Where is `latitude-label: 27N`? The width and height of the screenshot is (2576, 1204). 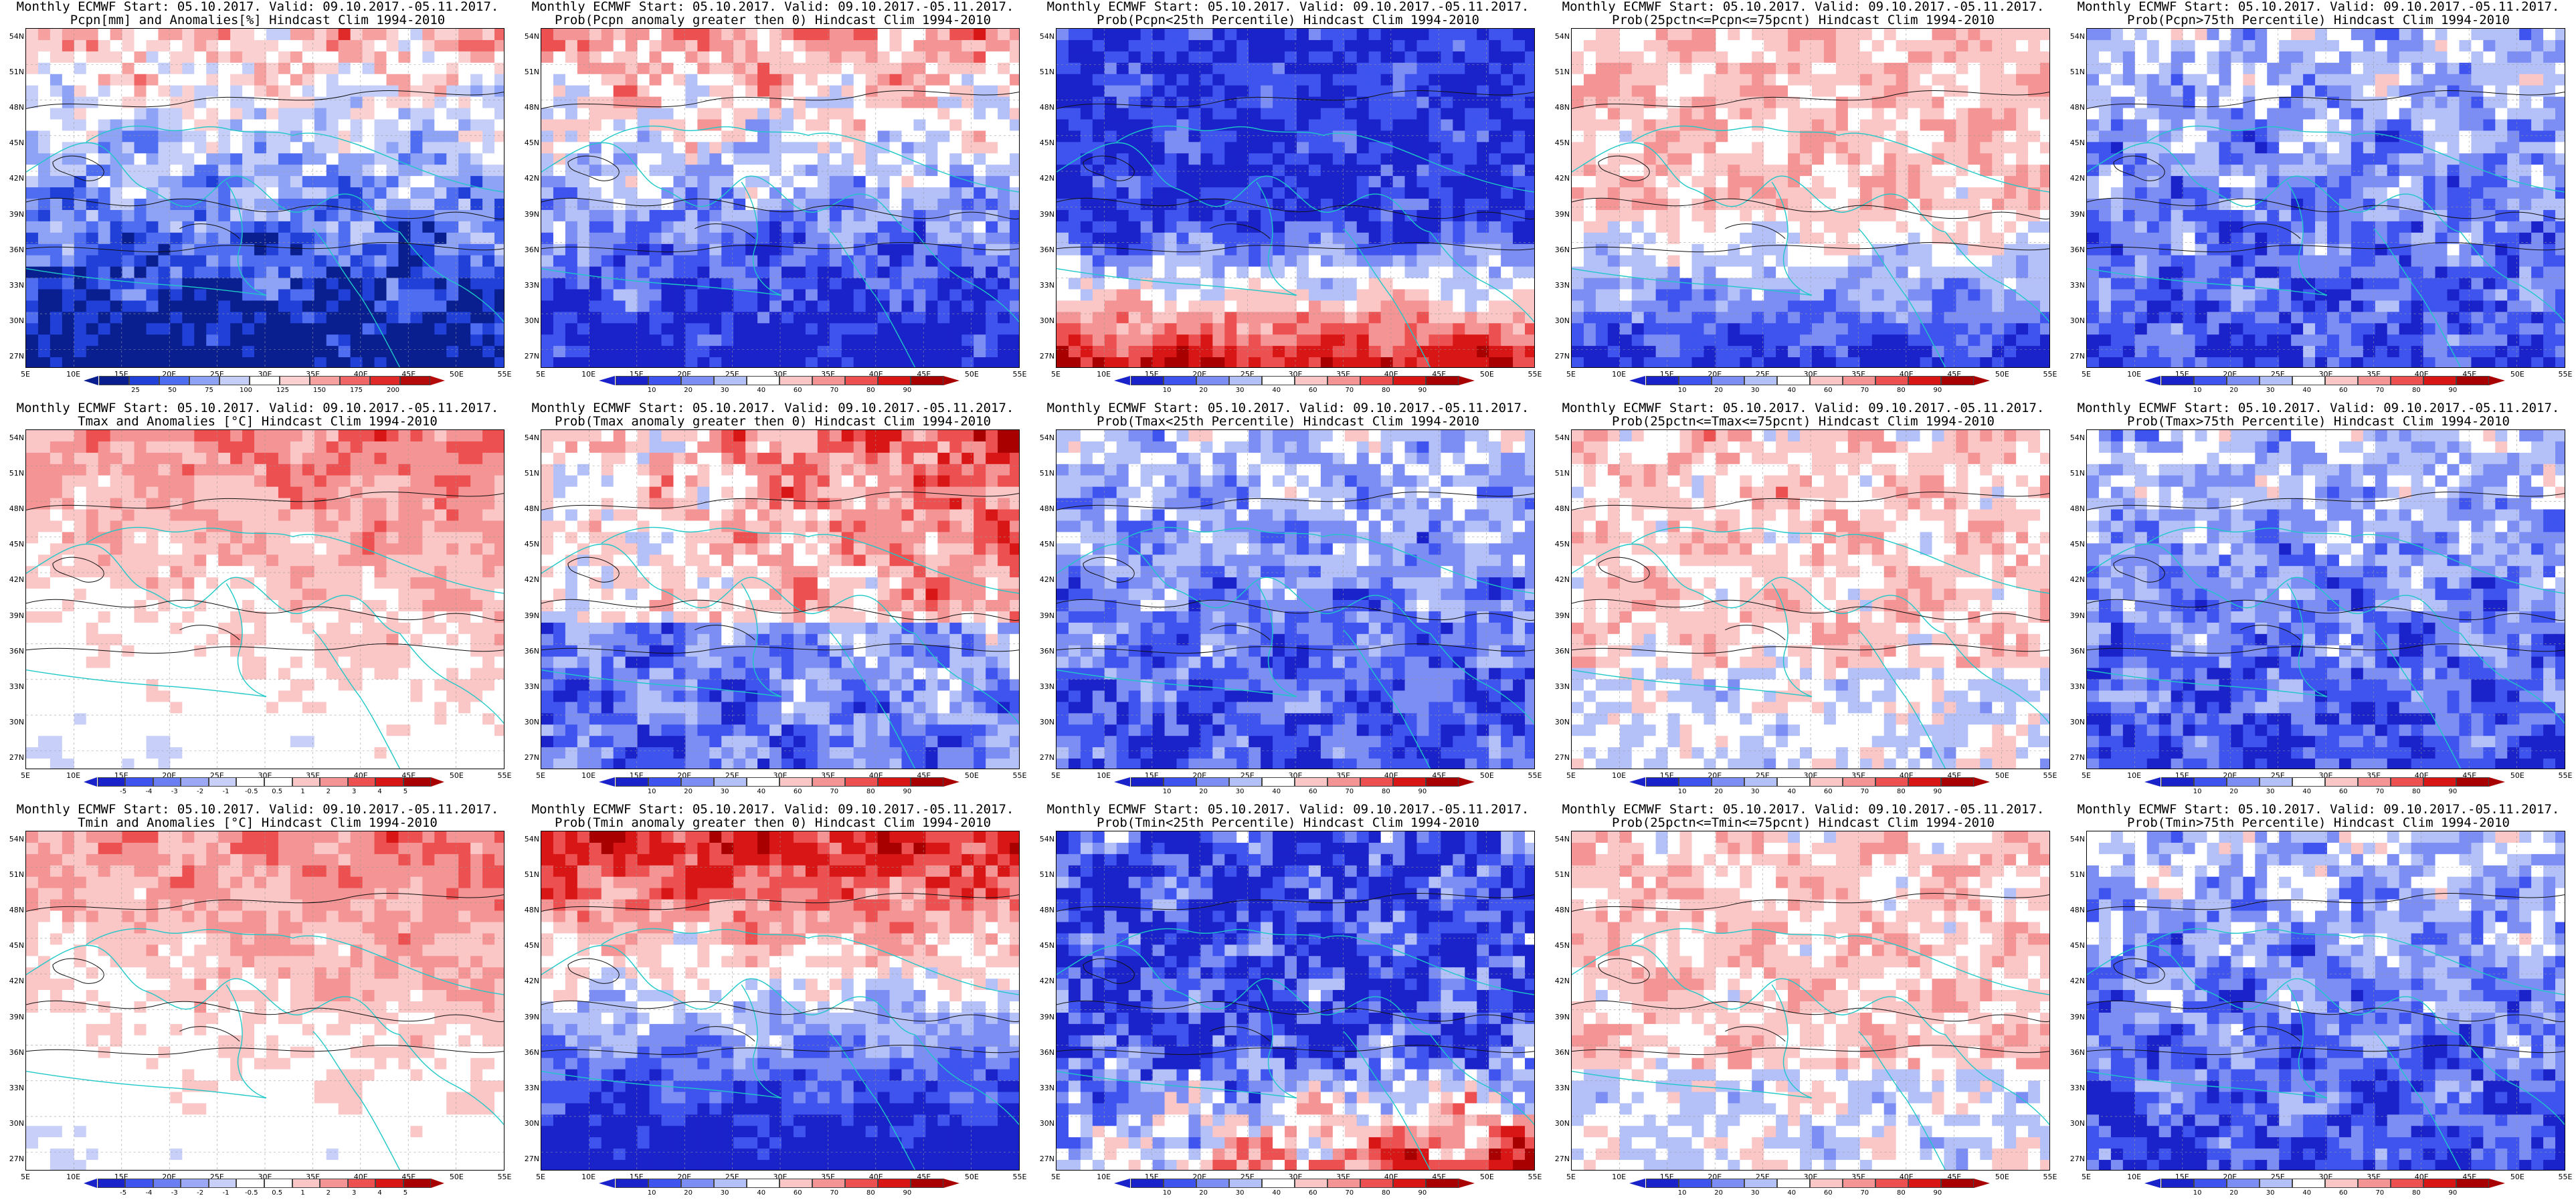 latitude-label: 27N is located at coordinates (16, 356).